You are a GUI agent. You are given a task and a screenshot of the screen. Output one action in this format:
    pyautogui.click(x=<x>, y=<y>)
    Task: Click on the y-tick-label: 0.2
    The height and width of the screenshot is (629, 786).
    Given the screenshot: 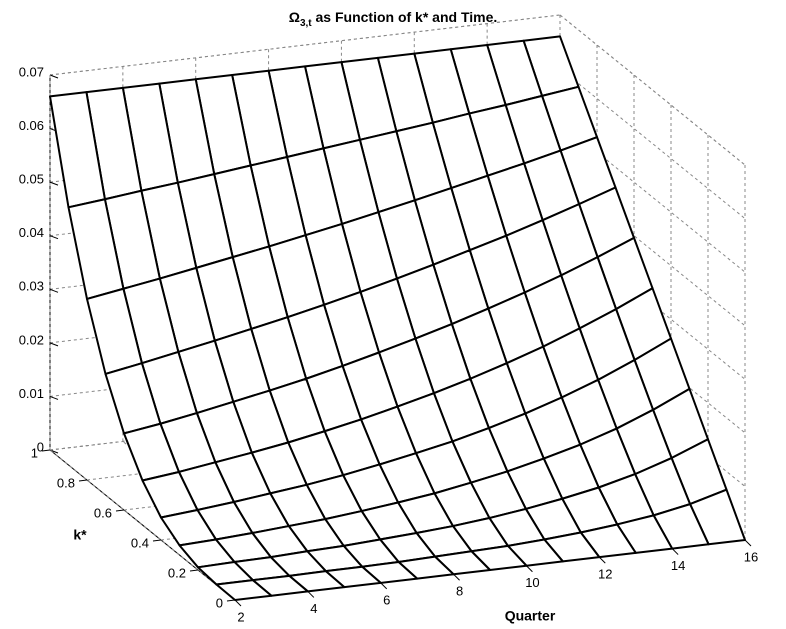 What is the action you would take?
    pyautogui.click(x=177, y=572)
    